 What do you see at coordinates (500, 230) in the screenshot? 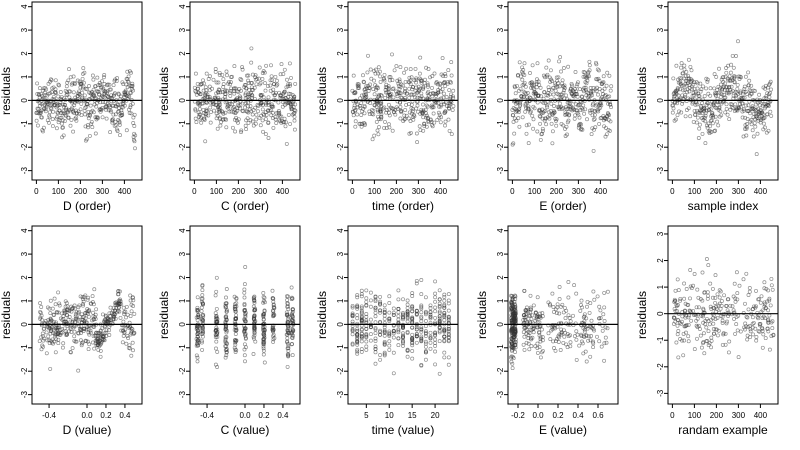
I see `y-tick-label: 4` at bounding box center [500, 230].